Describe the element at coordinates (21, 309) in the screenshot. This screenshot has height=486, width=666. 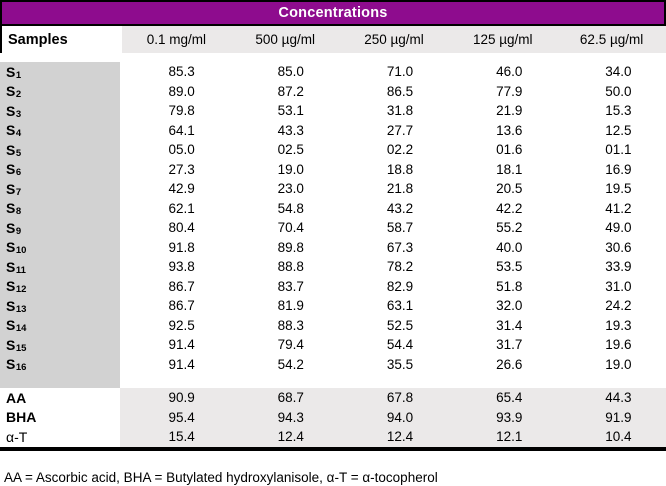
I see `row-label-subscript: 13` at that location.